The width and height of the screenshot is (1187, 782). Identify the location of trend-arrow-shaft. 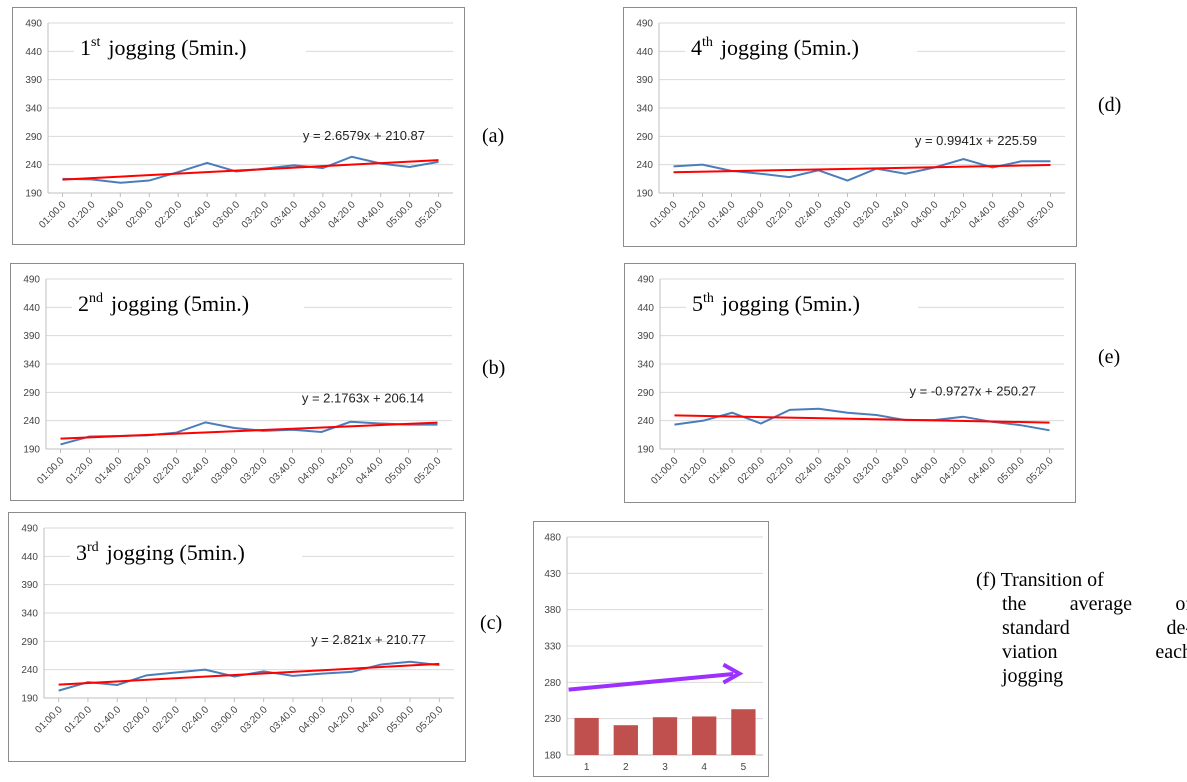
(651, 682).